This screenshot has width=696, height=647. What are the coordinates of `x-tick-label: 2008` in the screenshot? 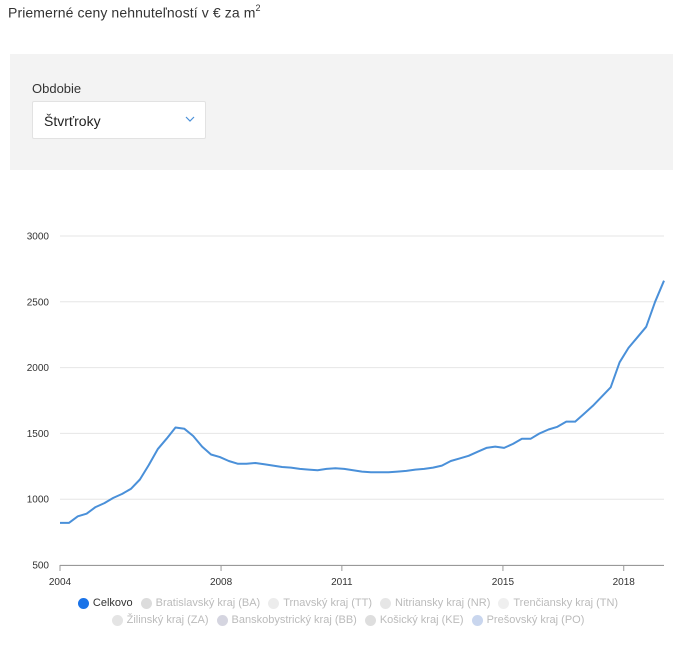 It's located at (221, 582).